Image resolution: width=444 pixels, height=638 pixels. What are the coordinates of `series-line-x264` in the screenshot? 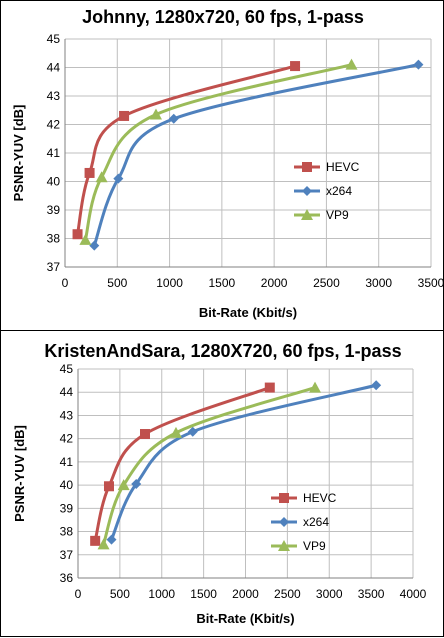 It's located at (243, 462).